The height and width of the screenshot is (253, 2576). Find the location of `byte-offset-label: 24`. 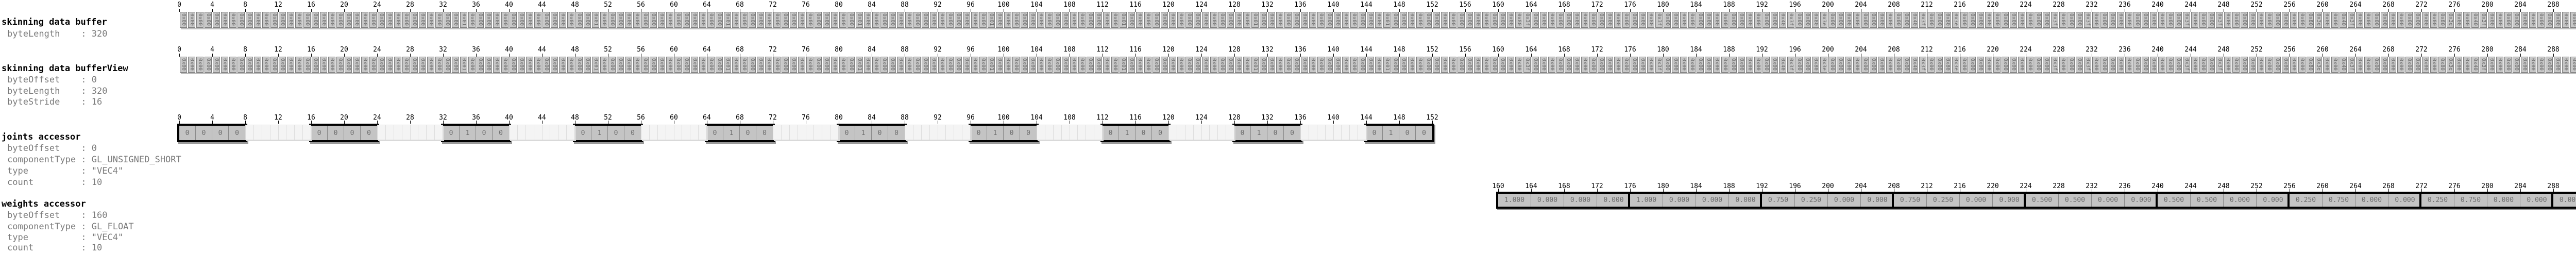

byte-offset-label: 24 is located at coordinates (377, 118).